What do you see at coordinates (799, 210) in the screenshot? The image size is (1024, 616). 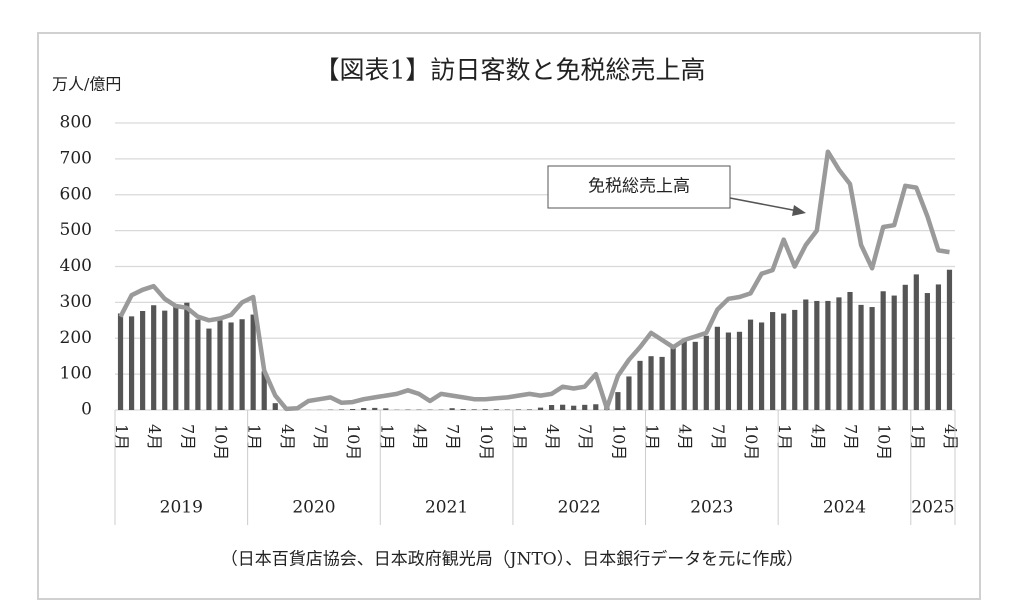 I see `arrow-head` at bounding box center [799, 210].